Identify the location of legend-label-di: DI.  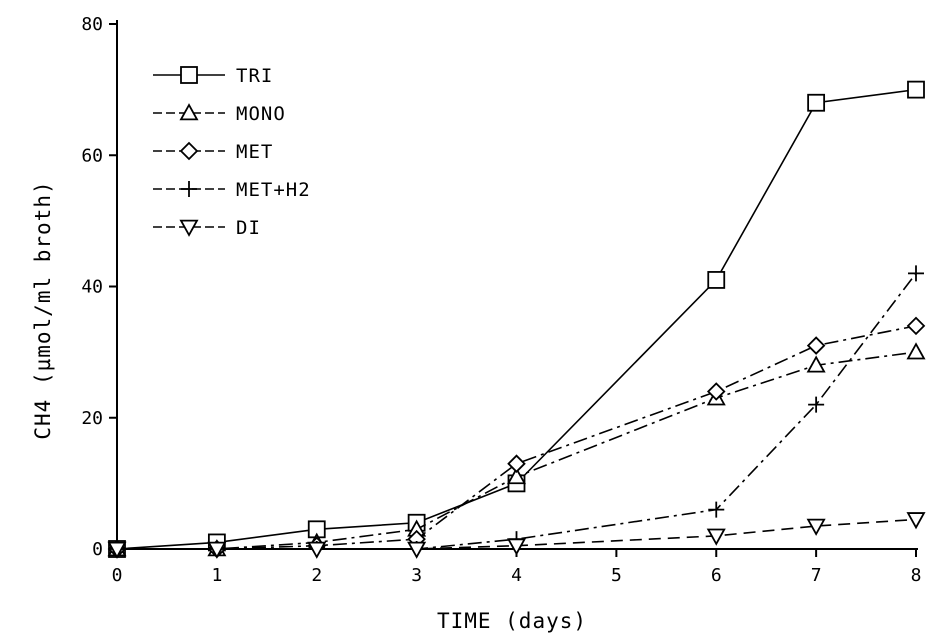
(248, 228).